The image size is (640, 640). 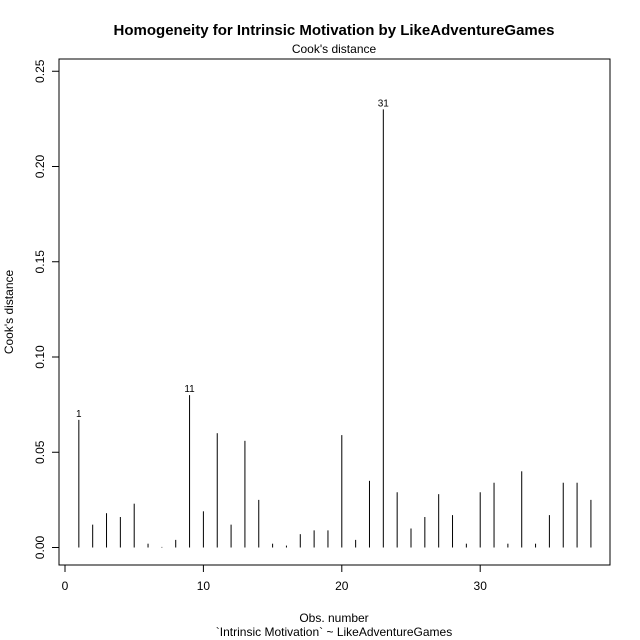 I want to click on x-tick-label: 30, so click(x=481, y=586).